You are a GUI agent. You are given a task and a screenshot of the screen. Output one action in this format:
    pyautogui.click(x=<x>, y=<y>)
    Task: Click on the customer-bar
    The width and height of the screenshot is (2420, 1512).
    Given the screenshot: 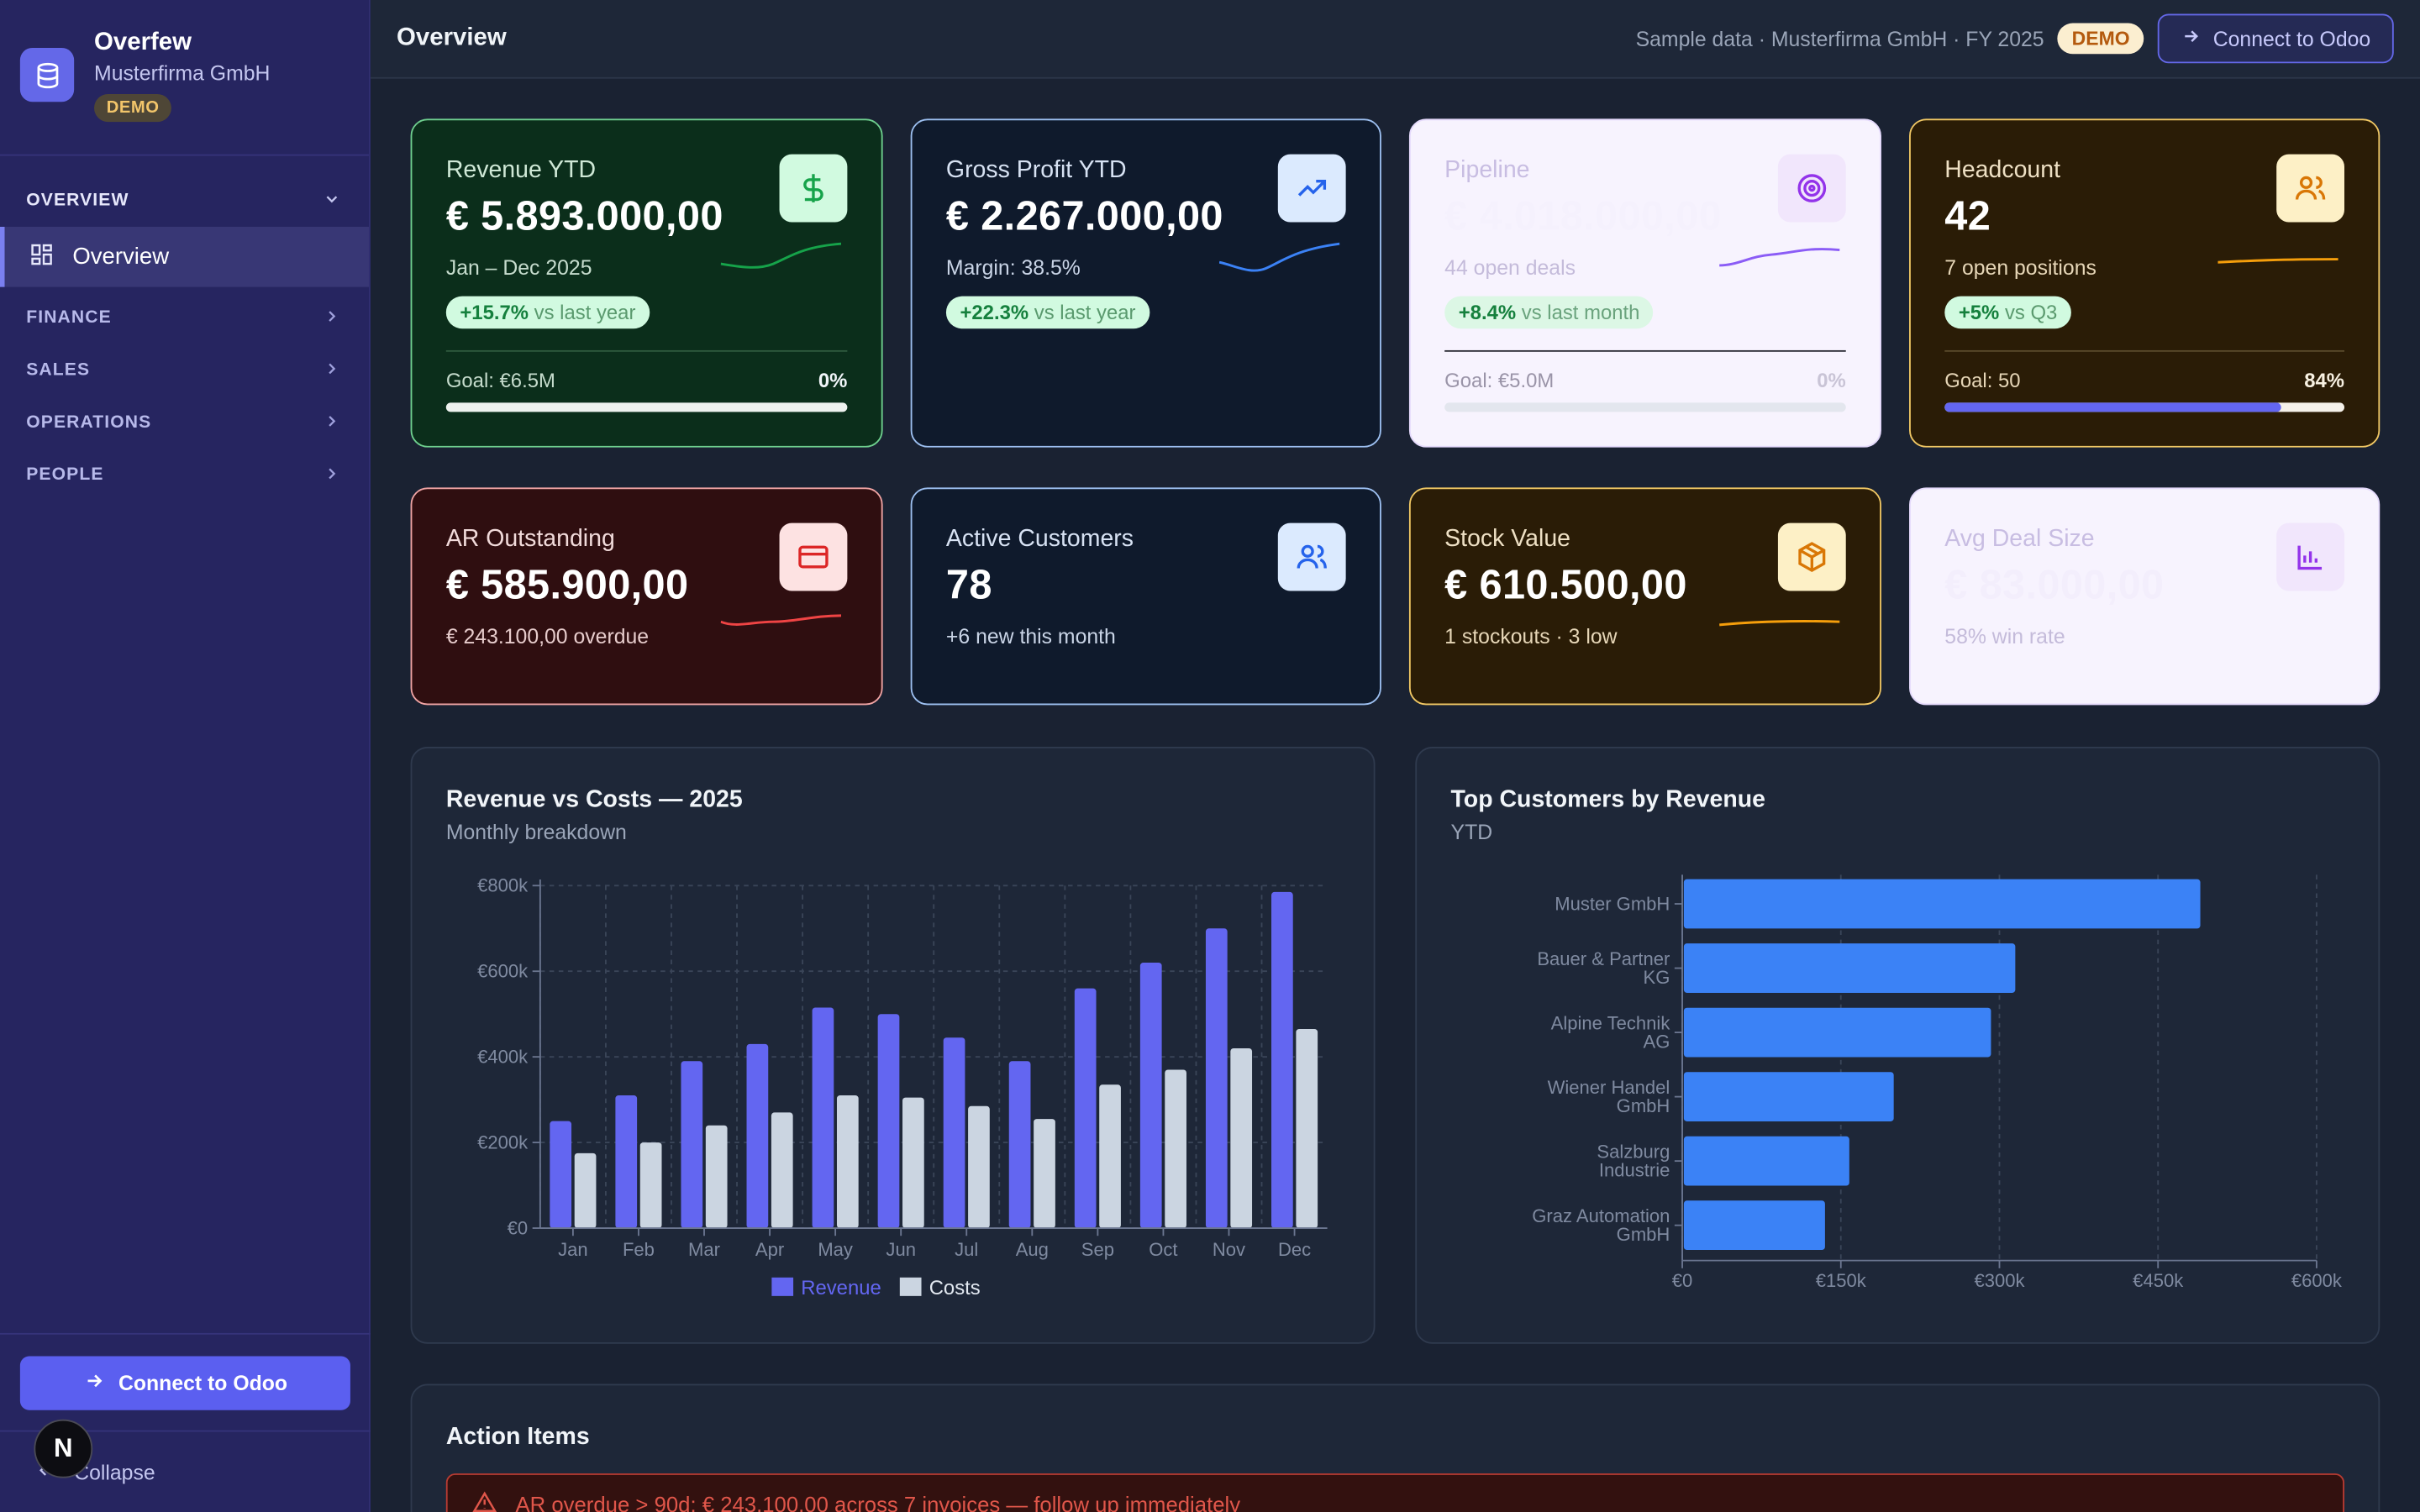 What is the action you would take?
    pyautogui.click(x=1850, y=968)
    